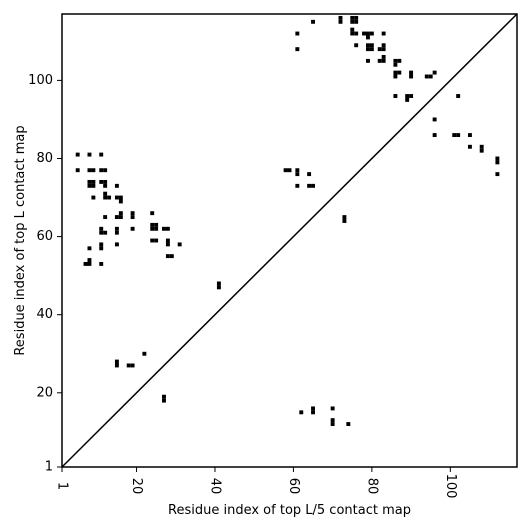 This screenshot has height=531, width=531. What do you see at coordinates (293, 486) in the screenshot?
I see `x-tick-label: 60` at bounding box center [293, 486].